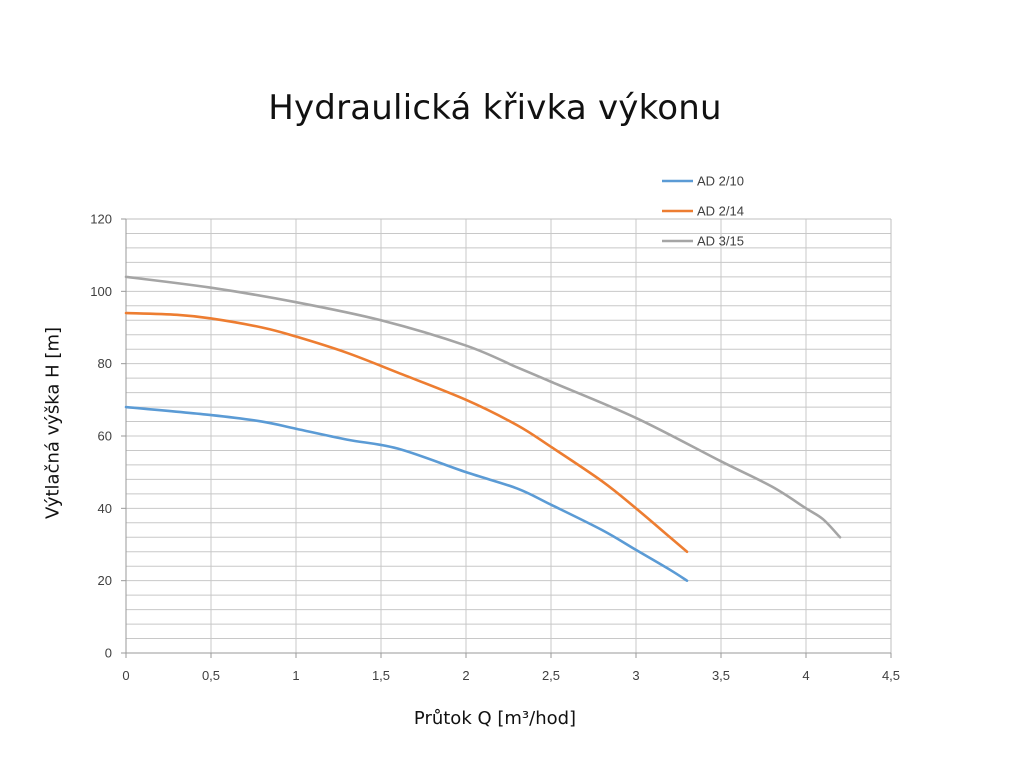  What do you see at coordinates (720, 181) in the screenshot?
I see `legend-label-1: AD 2/10` at bounding box center [720, 181].